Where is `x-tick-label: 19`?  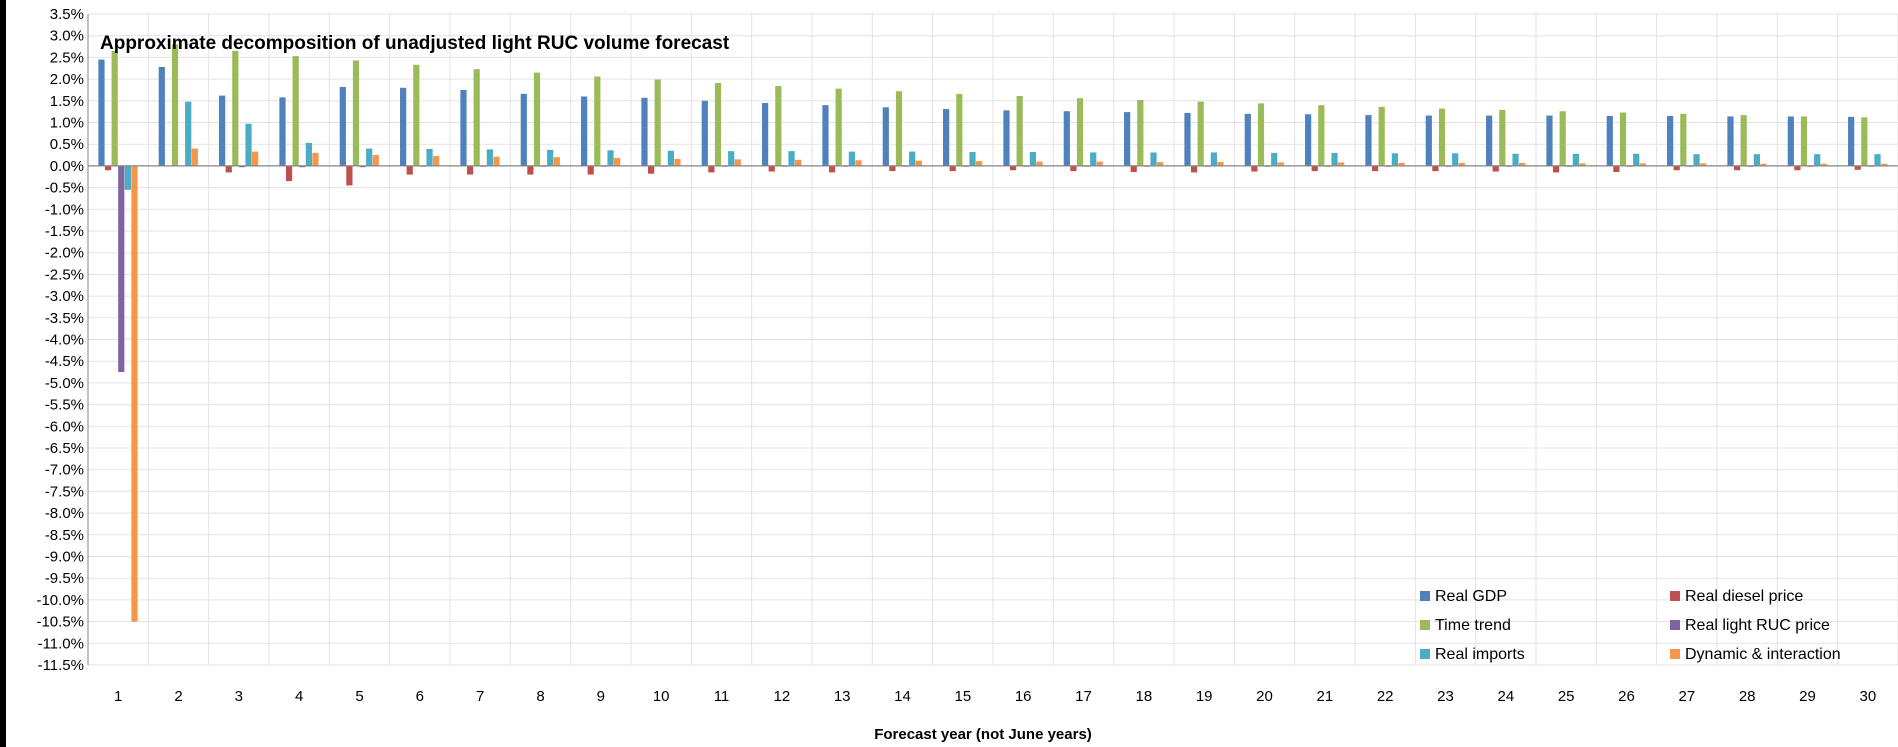 x-tick-label: 19 is located at coordinates (1204, 696).